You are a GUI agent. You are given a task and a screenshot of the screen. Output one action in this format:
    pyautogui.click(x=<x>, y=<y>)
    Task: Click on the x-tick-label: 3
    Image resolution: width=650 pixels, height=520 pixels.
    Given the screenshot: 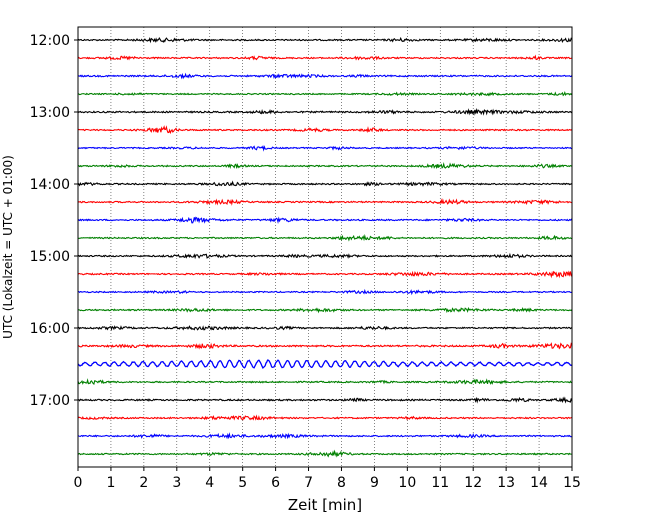 What is the action you would take?
    pyautogui.click(x=176, y=483)
    